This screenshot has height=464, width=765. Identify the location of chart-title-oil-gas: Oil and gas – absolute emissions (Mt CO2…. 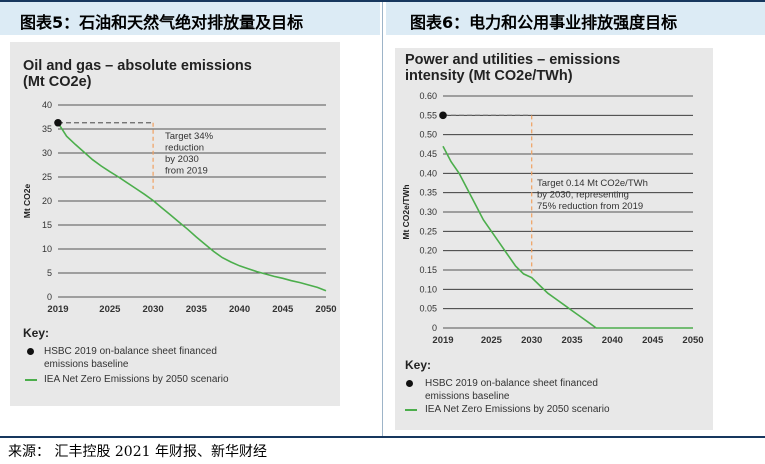
(137, 74).